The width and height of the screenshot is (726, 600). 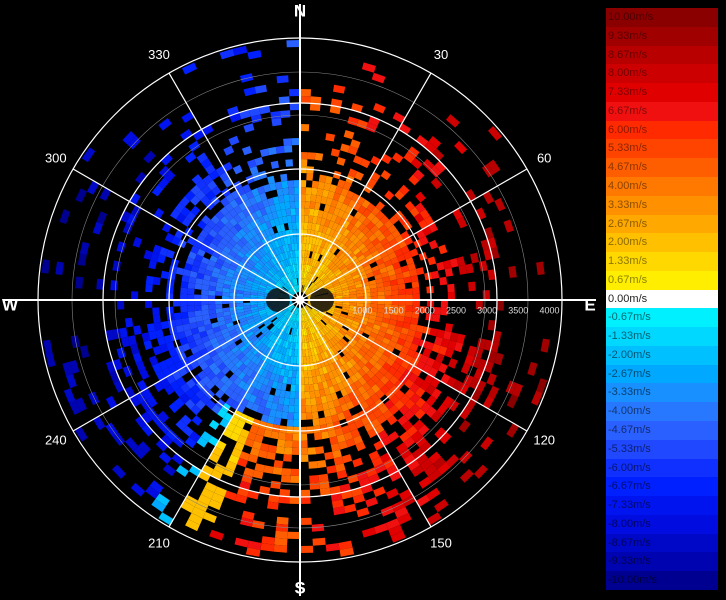 I want to click on legend-swatch, so click(x=662, y=318).